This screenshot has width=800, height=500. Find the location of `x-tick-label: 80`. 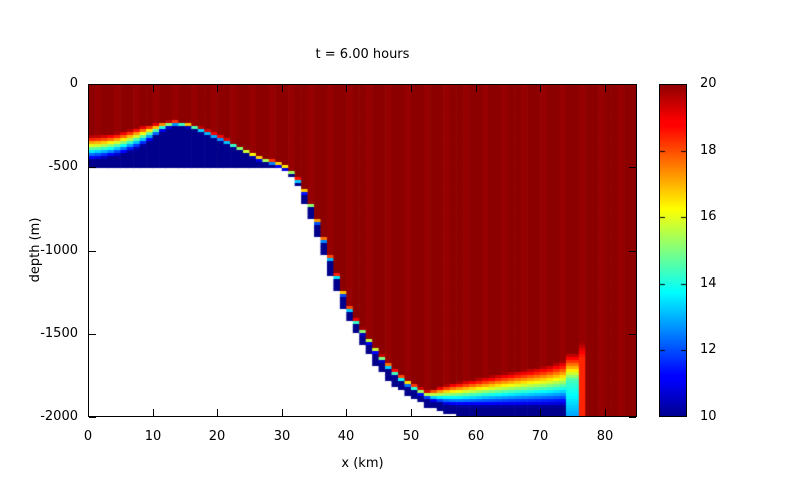

x-tick-label: 80 is located at coordinates (605, 436).